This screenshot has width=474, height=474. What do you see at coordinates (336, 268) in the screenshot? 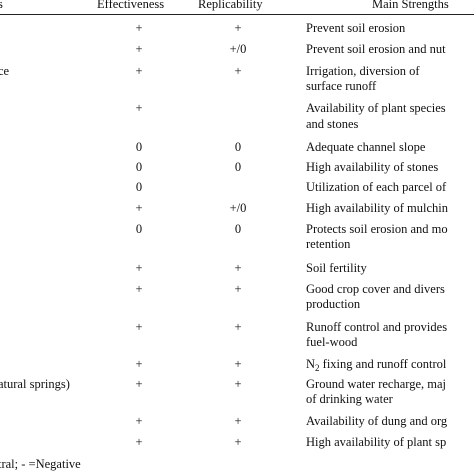
I see `cell-strength: Soil fertility` at bounding box center [336, 268].